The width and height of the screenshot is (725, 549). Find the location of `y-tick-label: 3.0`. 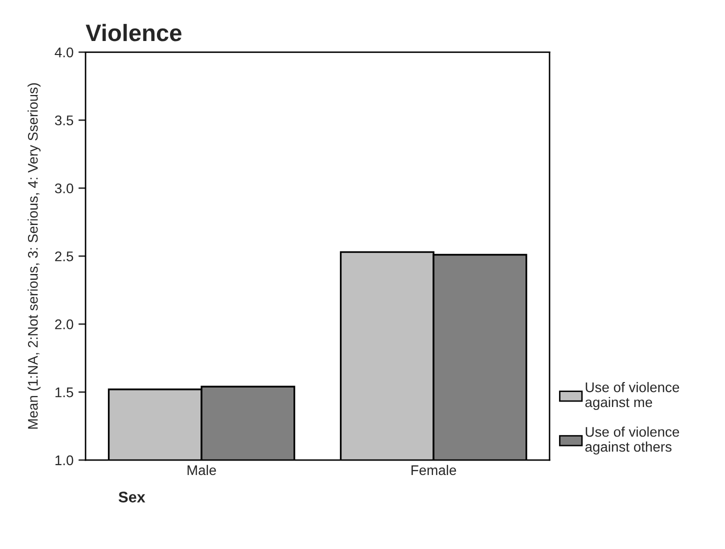

y-tick-label: 3.0 is located at coordinates (64, 188).